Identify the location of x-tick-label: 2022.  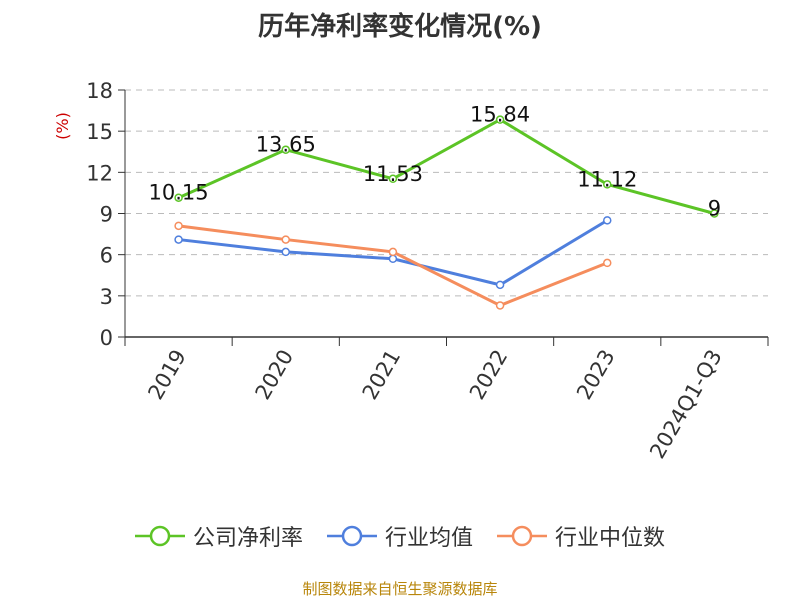
(489, 375).